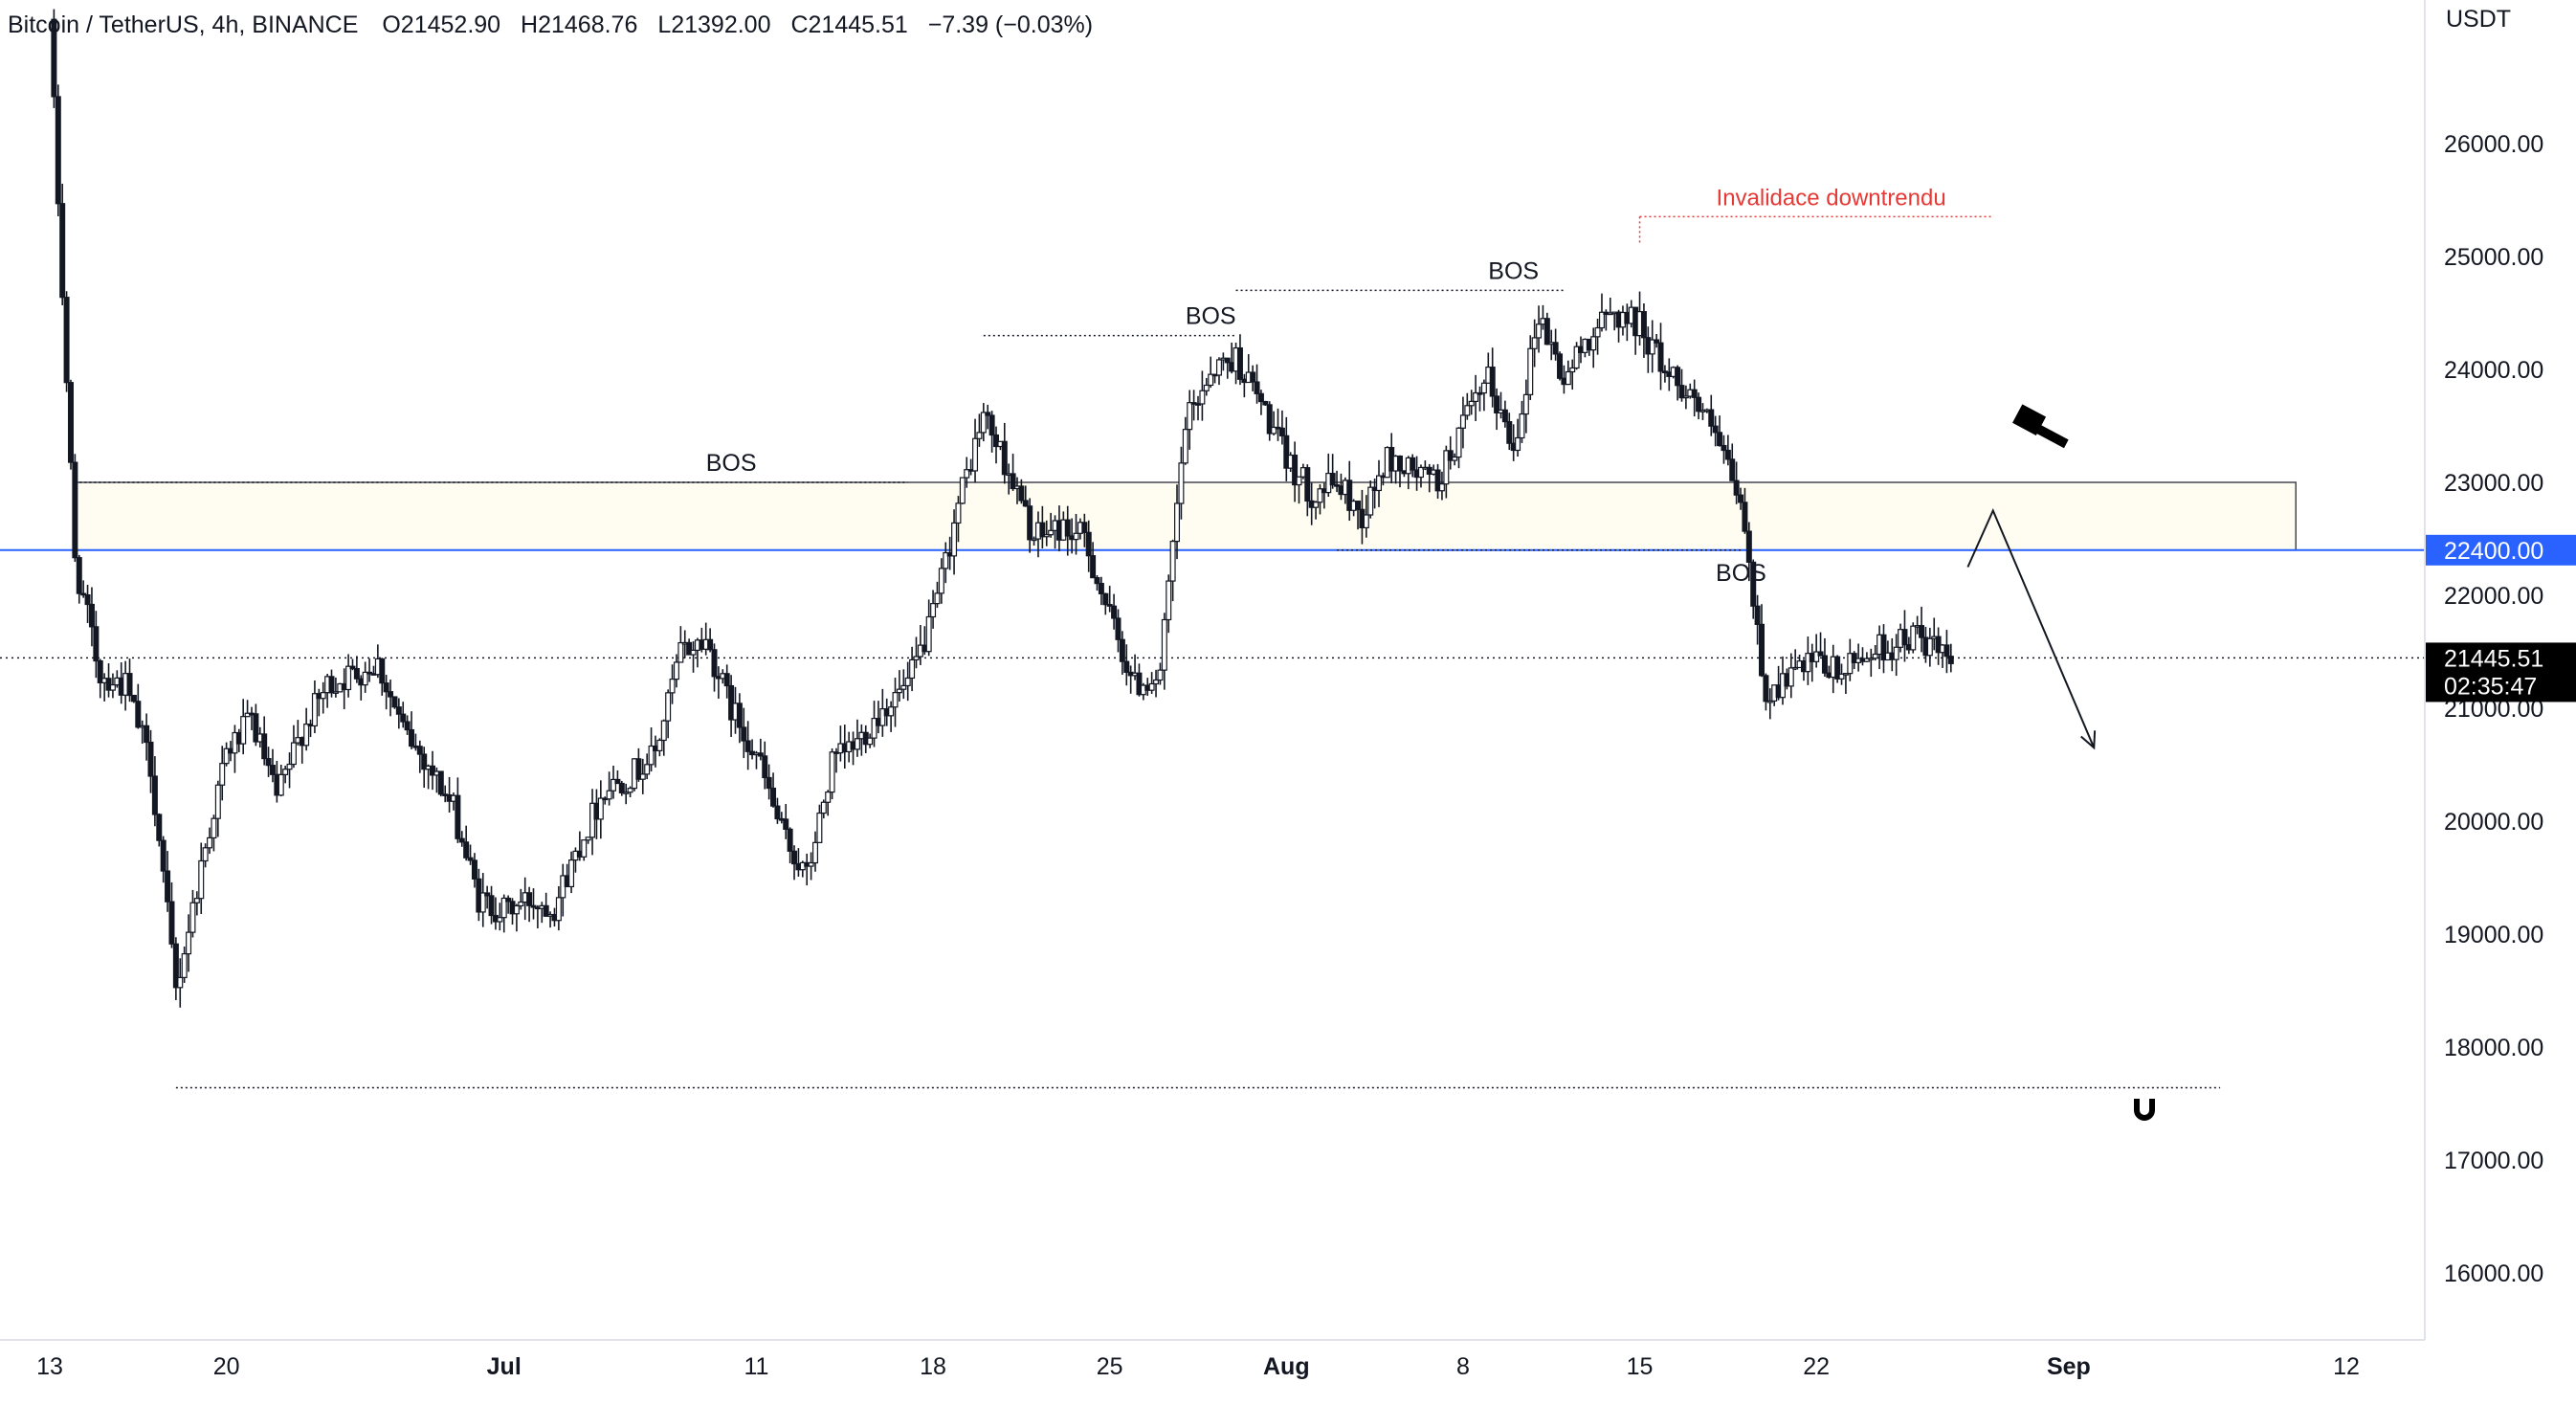 This screenshot has width=2576, height=1405. Describe the element at coordinates (2144, 1110) in the screenshot. I see `magnet-icon` at that location.